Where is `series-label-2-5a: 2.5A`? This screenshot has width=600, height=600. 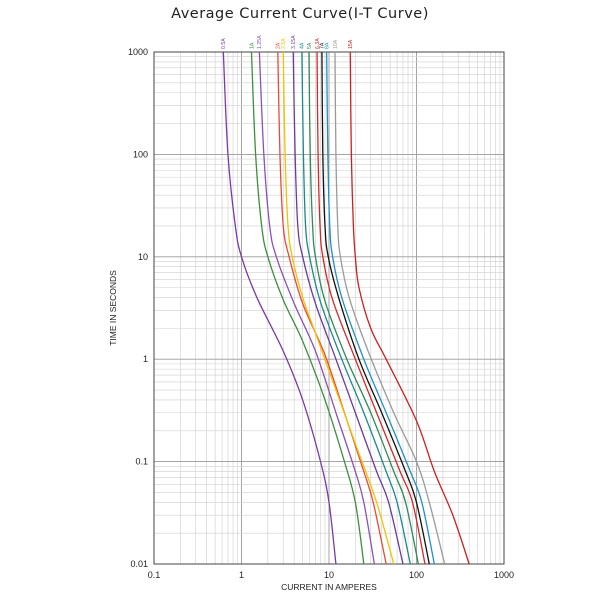
series-label-2-5a: 2.5A is located at coordinates (284, 43).